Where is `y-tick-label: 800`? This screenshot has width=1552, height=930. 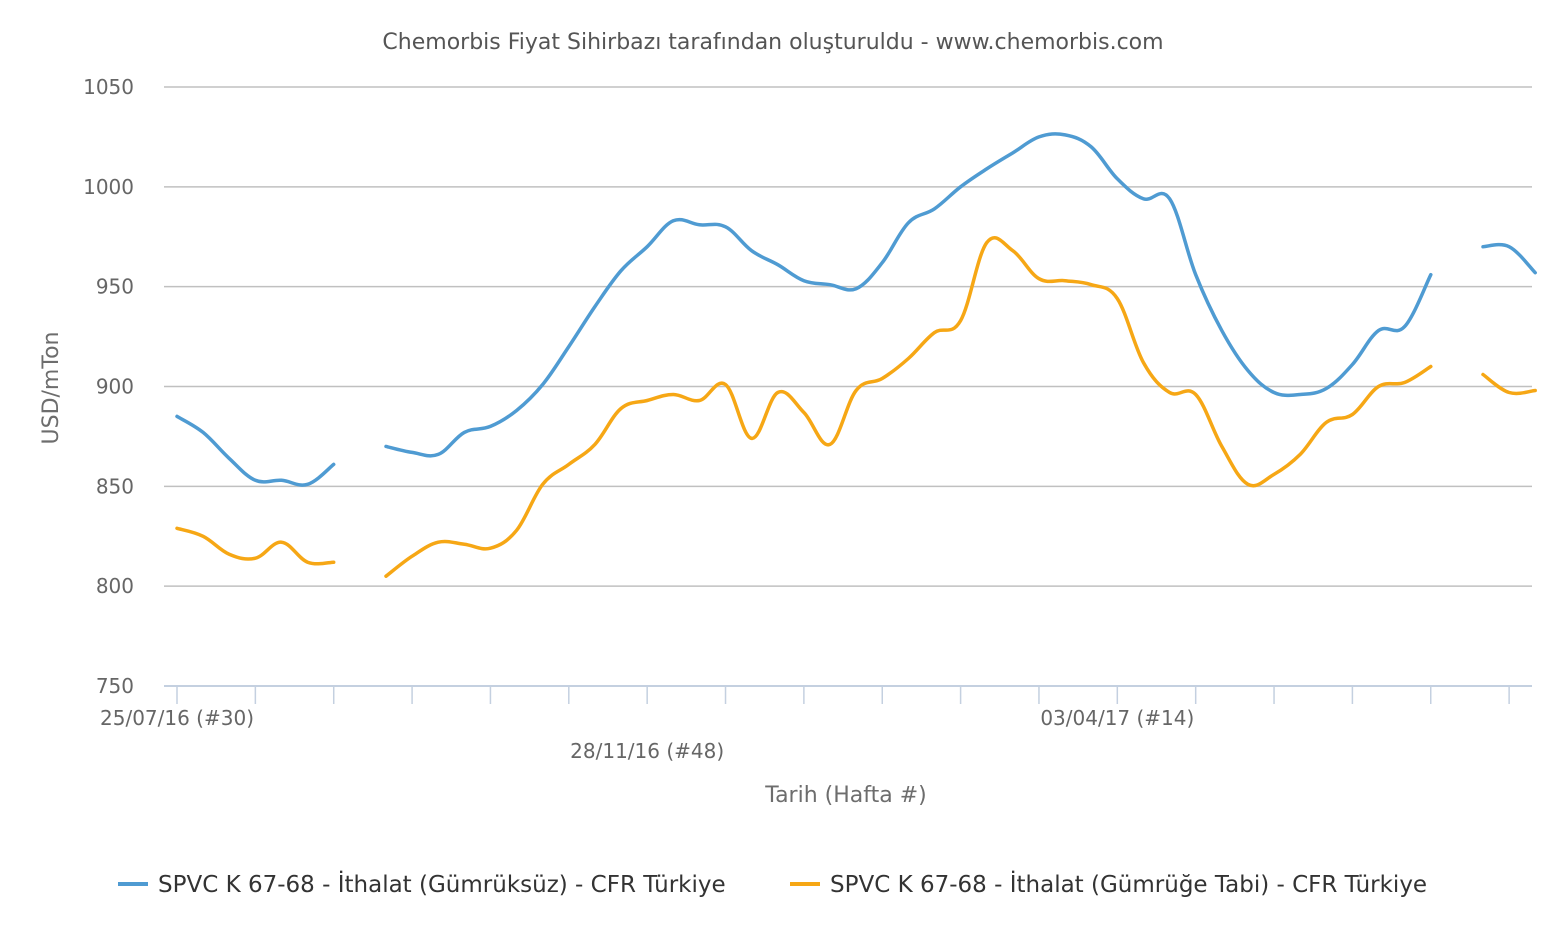
y-tick-label: 800 is located at coordinates (115, 586).